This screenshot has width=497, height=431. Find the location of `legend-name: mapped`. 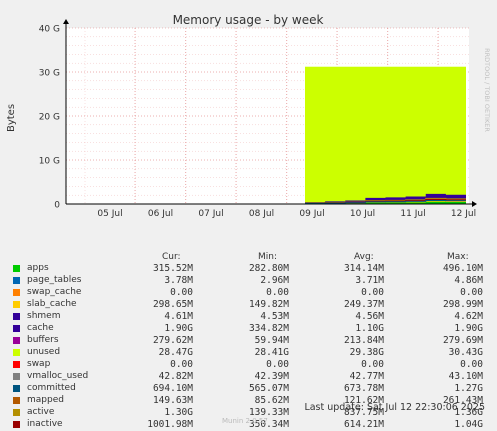

legend-name: mapped is located at coordinates (45, 400).